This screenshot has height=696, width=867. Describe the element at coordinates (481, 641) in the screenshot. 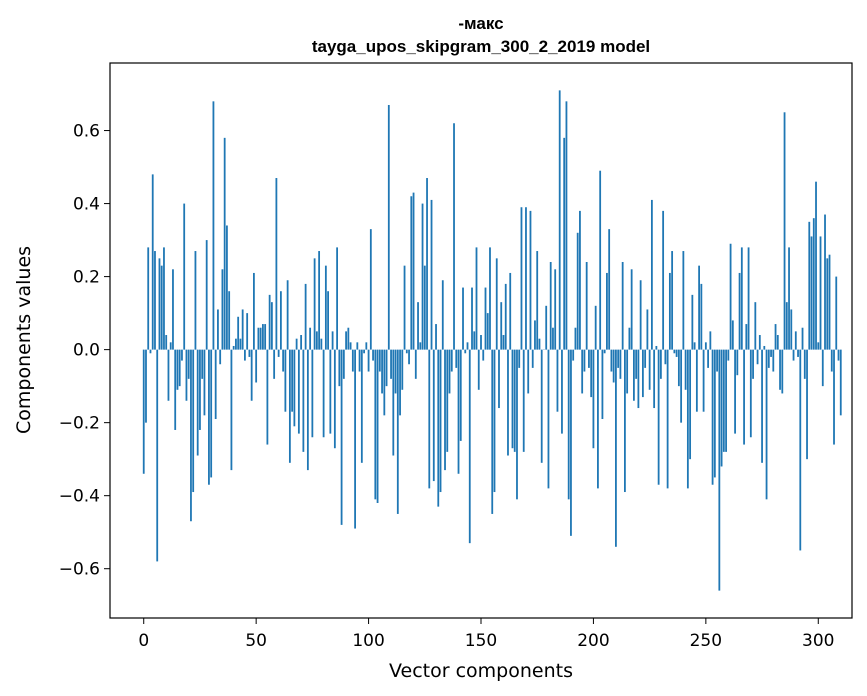

I see `x-tick-label: 150` at that location.